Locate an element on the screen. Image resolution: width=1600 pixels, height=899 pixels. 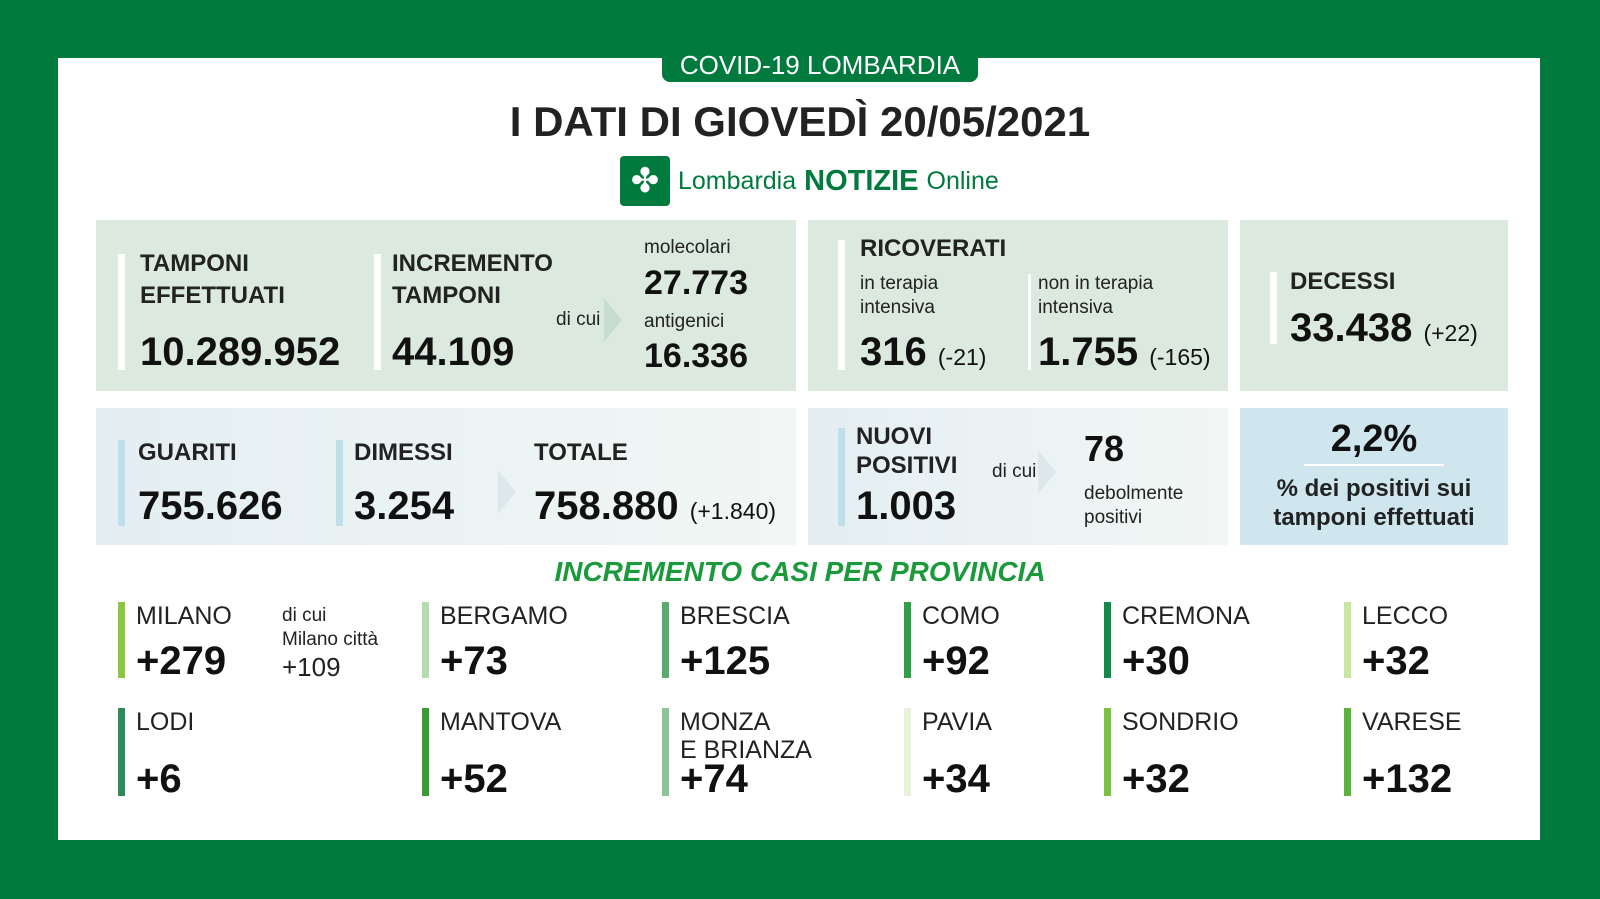
province-value: +73 is located at coordinates (474, 661).